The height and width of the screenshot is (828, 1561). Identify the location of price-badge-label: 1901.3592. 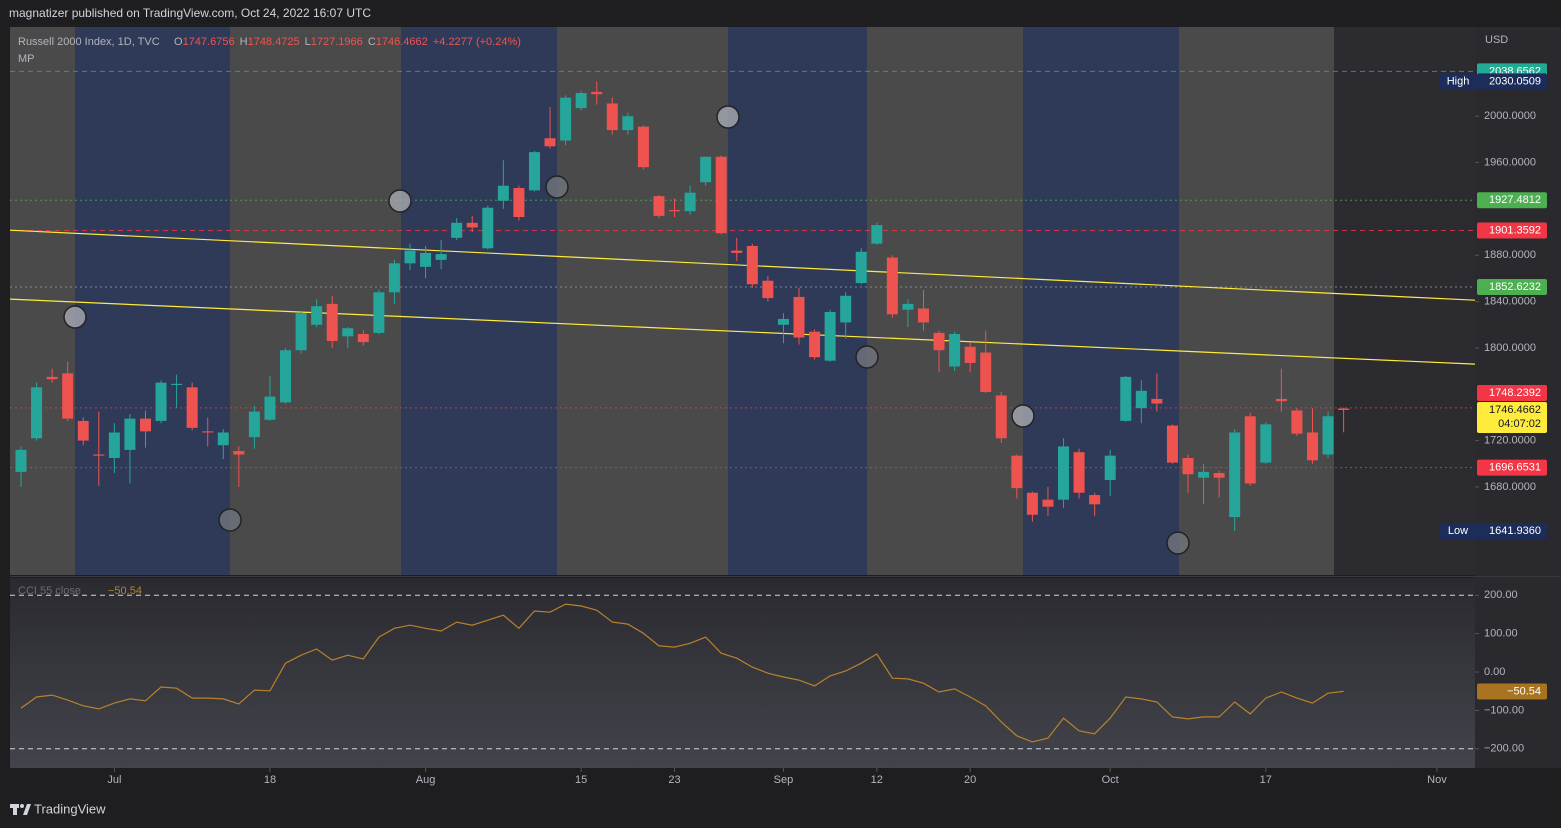
(1515, 230).